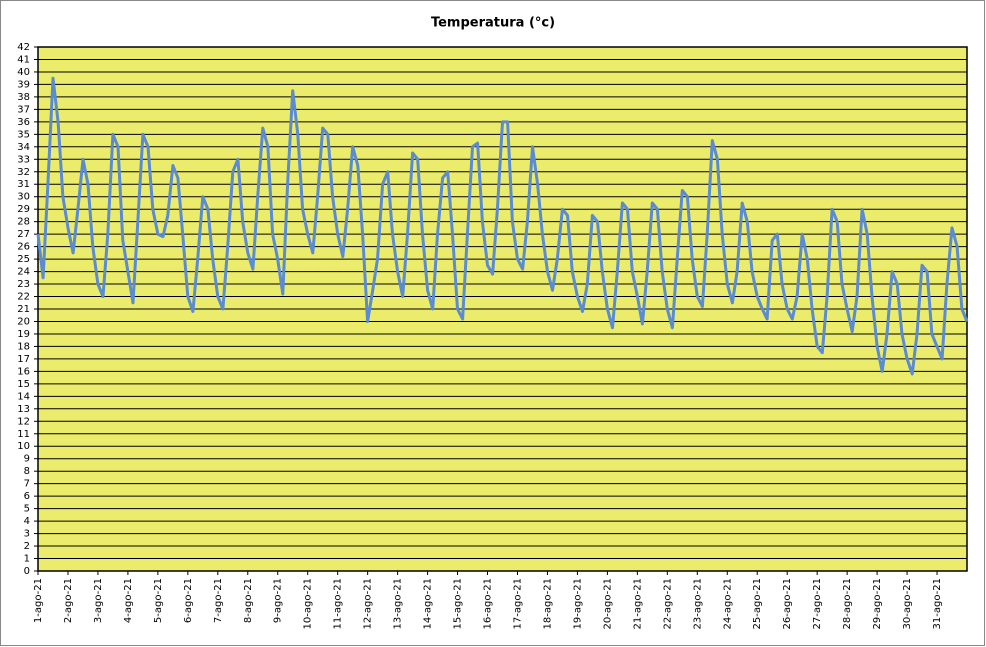 This screenshot has height=647, width=986. What do you see at coordinates (23, 159) in the screenshot?
I see `y-tick-label: 33` at bounding box center [23, 159].